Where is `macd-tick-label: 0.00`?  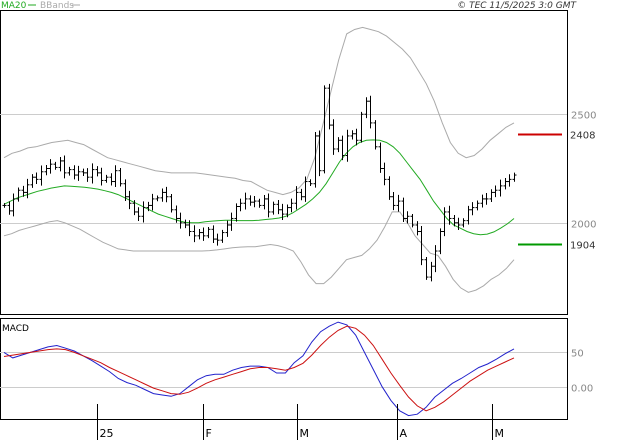 macd-tick-label: 0.00 is located at coordinates (582, 389).